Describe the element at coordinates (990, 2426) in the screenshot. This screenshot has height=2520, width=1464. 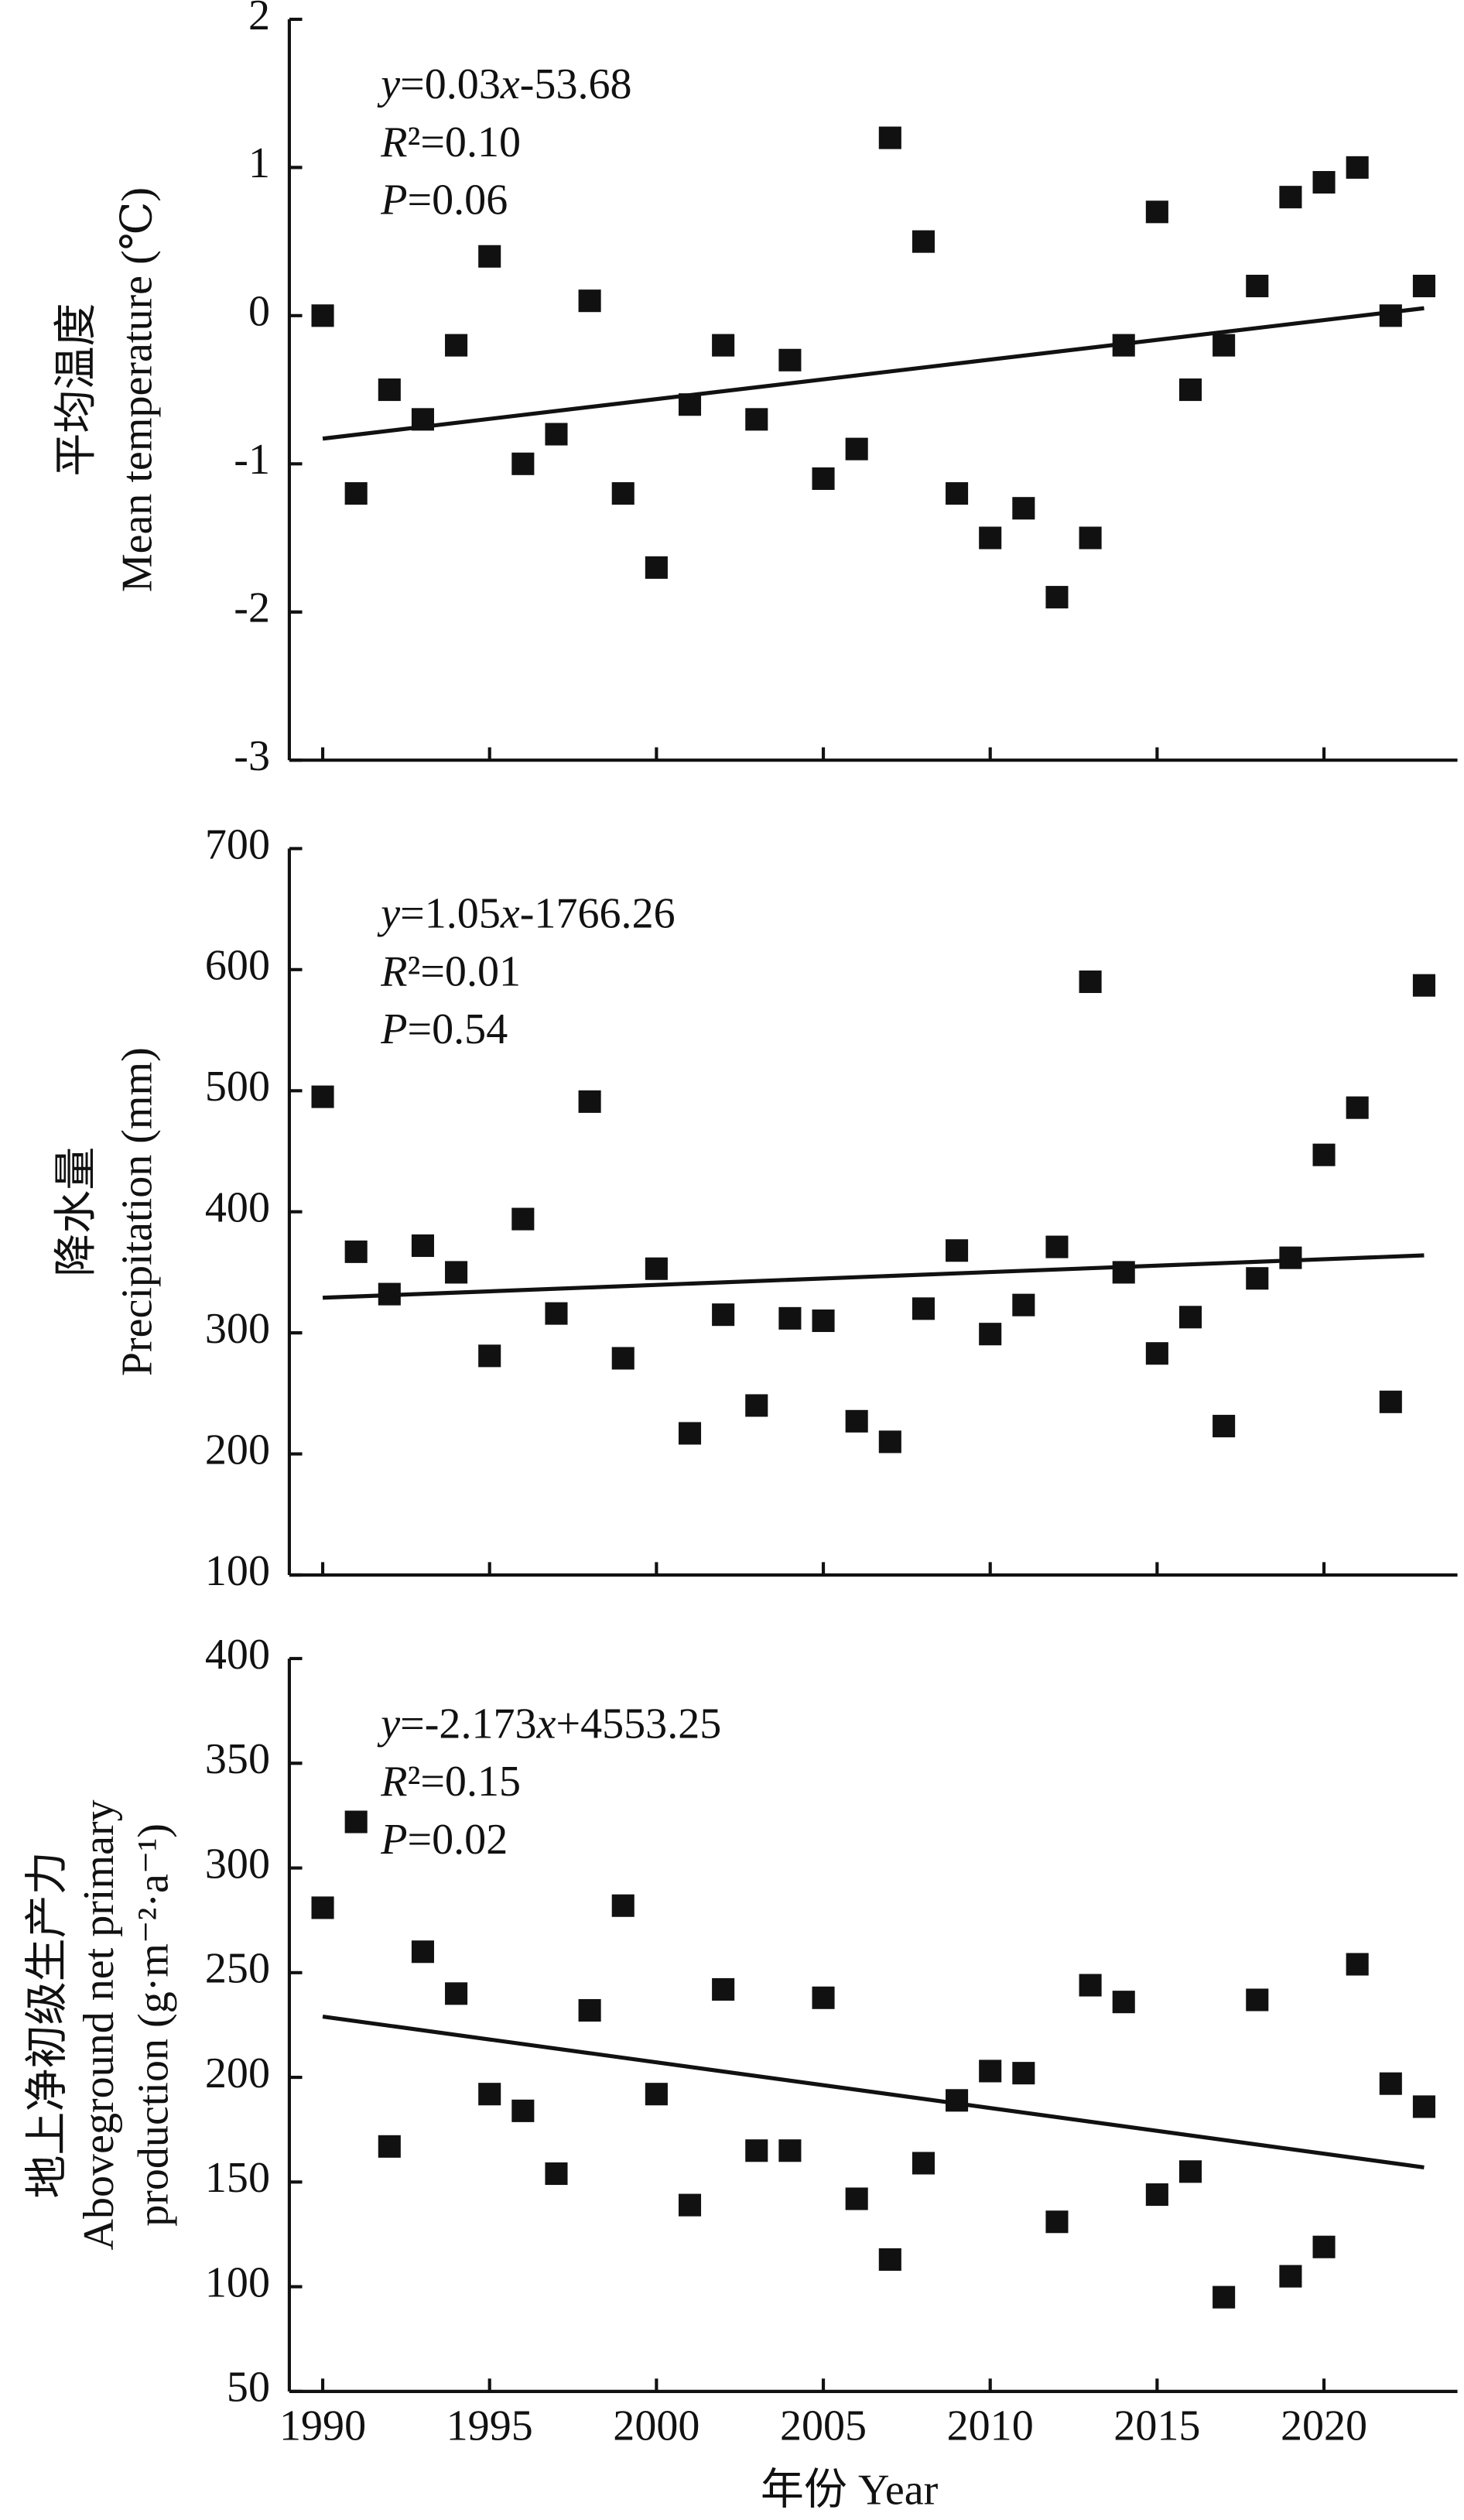
I see `x-tick-label: 2010` at that location.